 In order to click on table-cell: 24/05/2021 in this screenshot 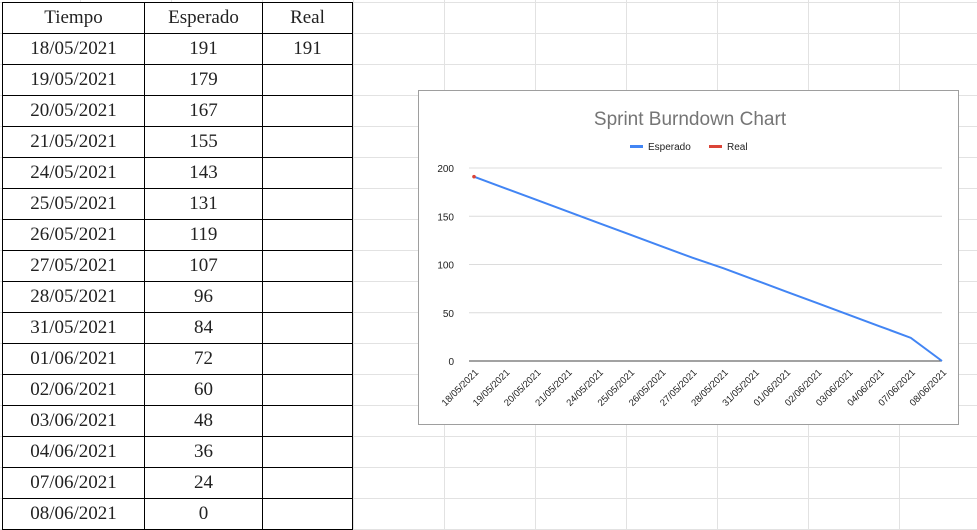, I will do `click(73, 173)`.